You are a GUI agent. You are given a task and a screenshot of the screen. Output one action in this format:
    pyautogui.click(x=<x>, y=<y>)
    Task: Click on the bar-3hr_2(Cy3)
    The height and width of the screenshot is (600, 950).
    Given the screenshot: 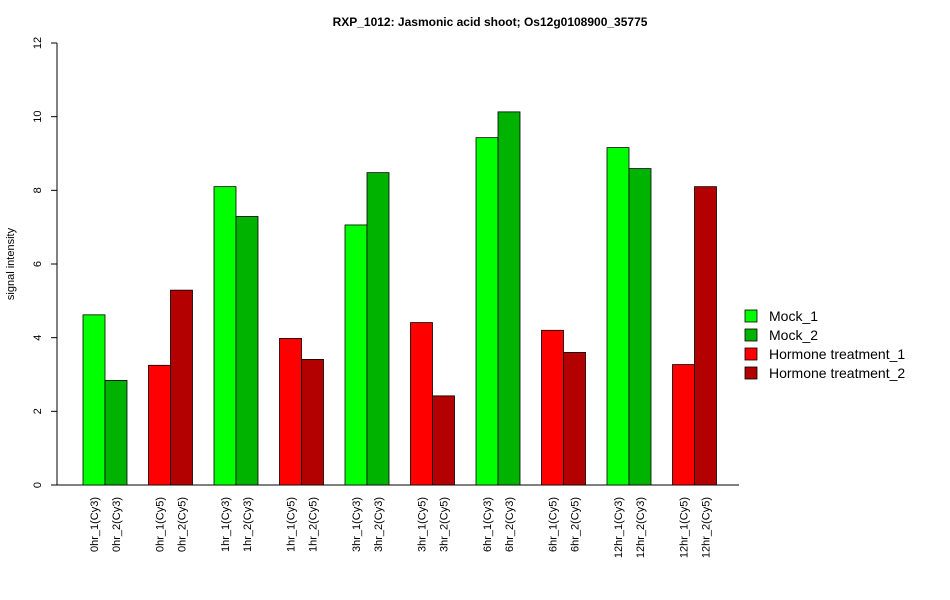 What is the action you would take?
    pyautogui.click(x=378, y=329)
    